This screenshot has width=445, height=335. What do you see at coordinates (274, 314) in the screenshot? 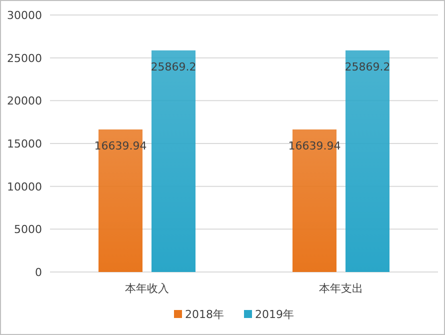
I see `legend-label: 2019年` at bounding box center [274, 314].